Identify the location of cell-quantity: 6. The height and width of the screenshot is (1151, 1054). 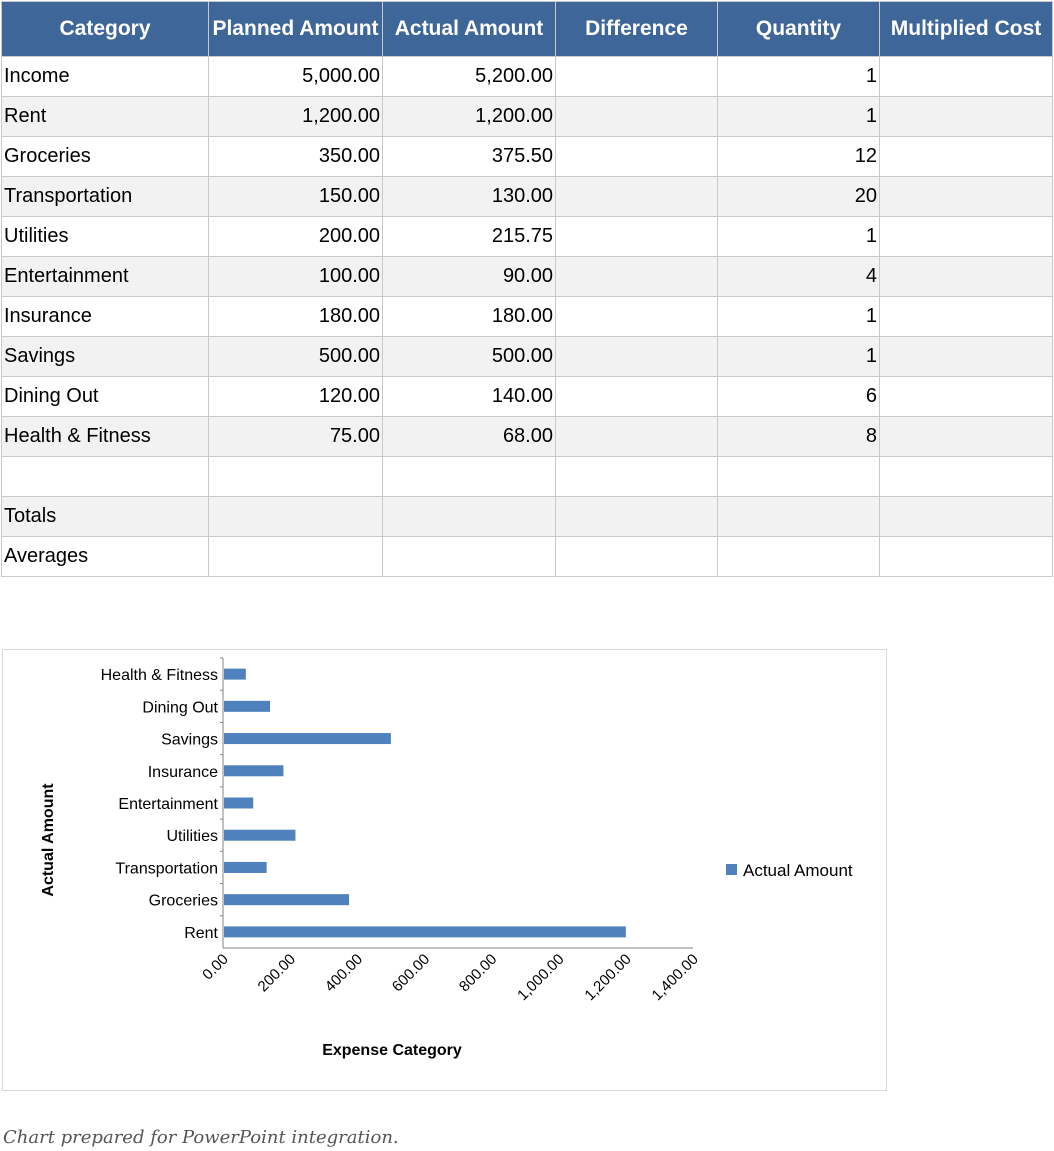
(798, 396).